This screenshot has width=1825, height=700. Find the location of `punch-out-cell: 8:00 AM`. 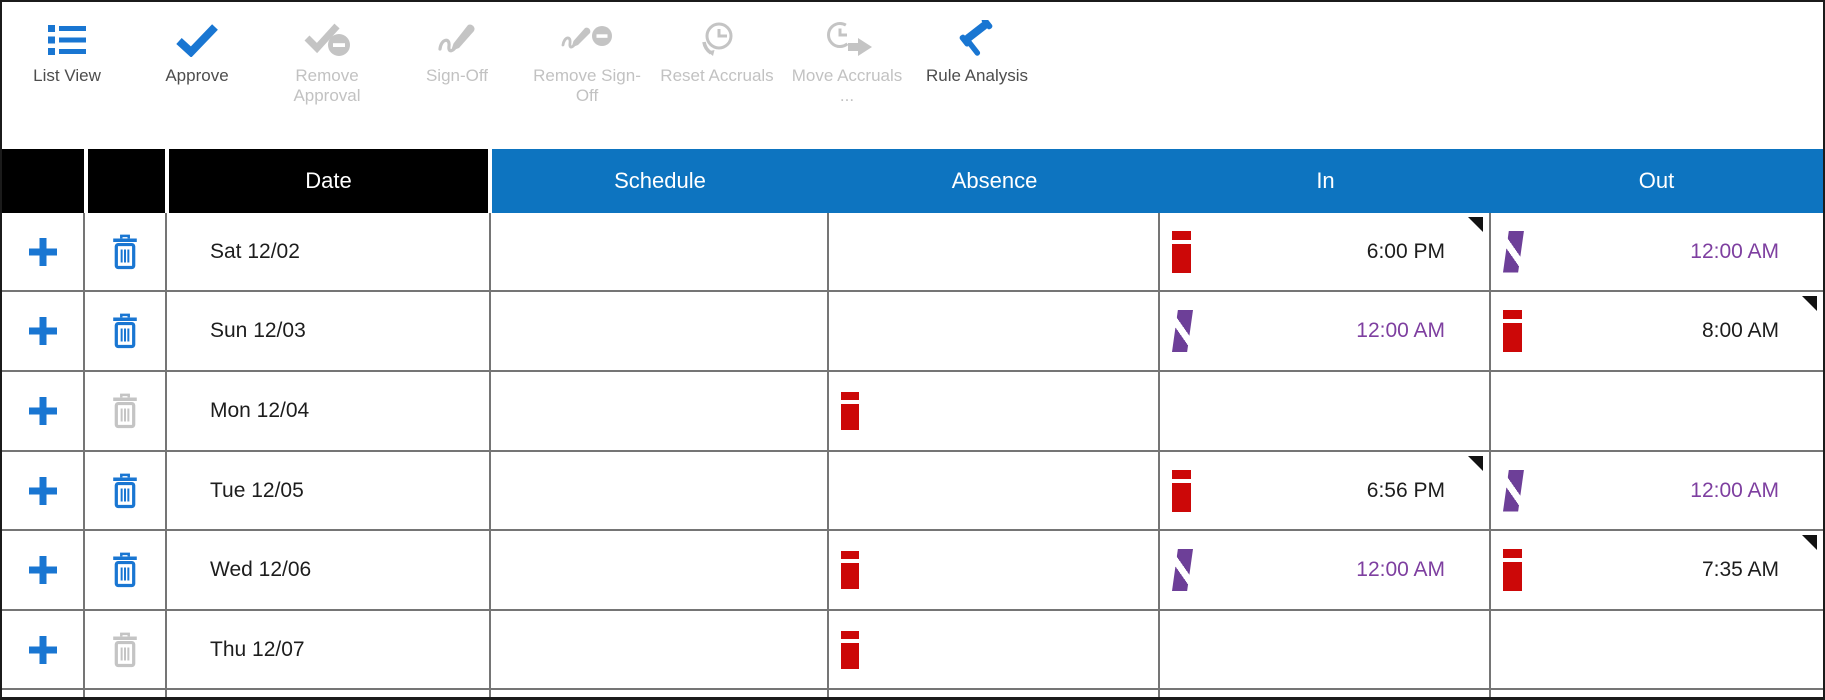

punch-out-cell: 8:00 AM is located at coordinates (1657, 331).